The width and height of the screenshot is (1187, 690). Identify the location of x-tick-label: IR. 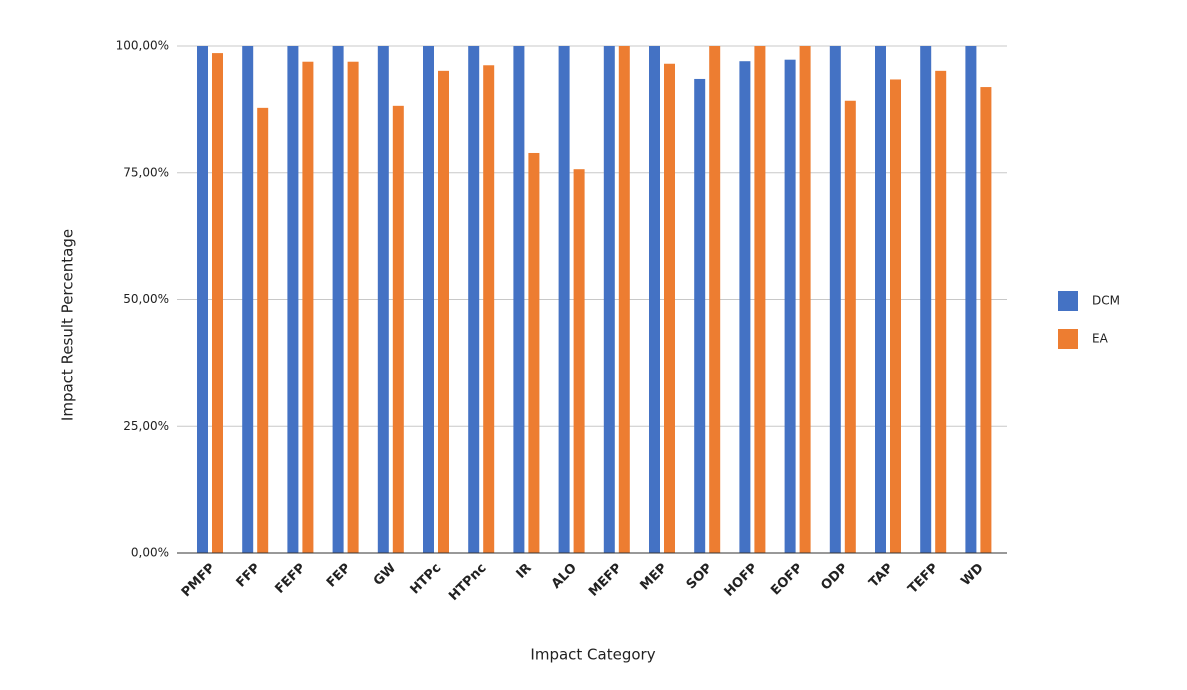
(524, 571).